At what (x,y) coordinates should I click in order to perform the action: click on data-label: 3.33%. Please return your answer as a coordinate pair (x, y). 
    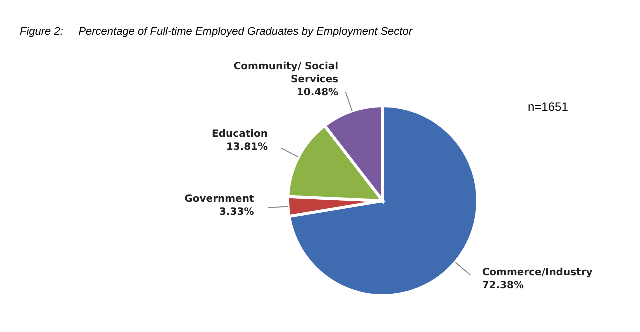
    Looking at the image, I should click on (237, 212).